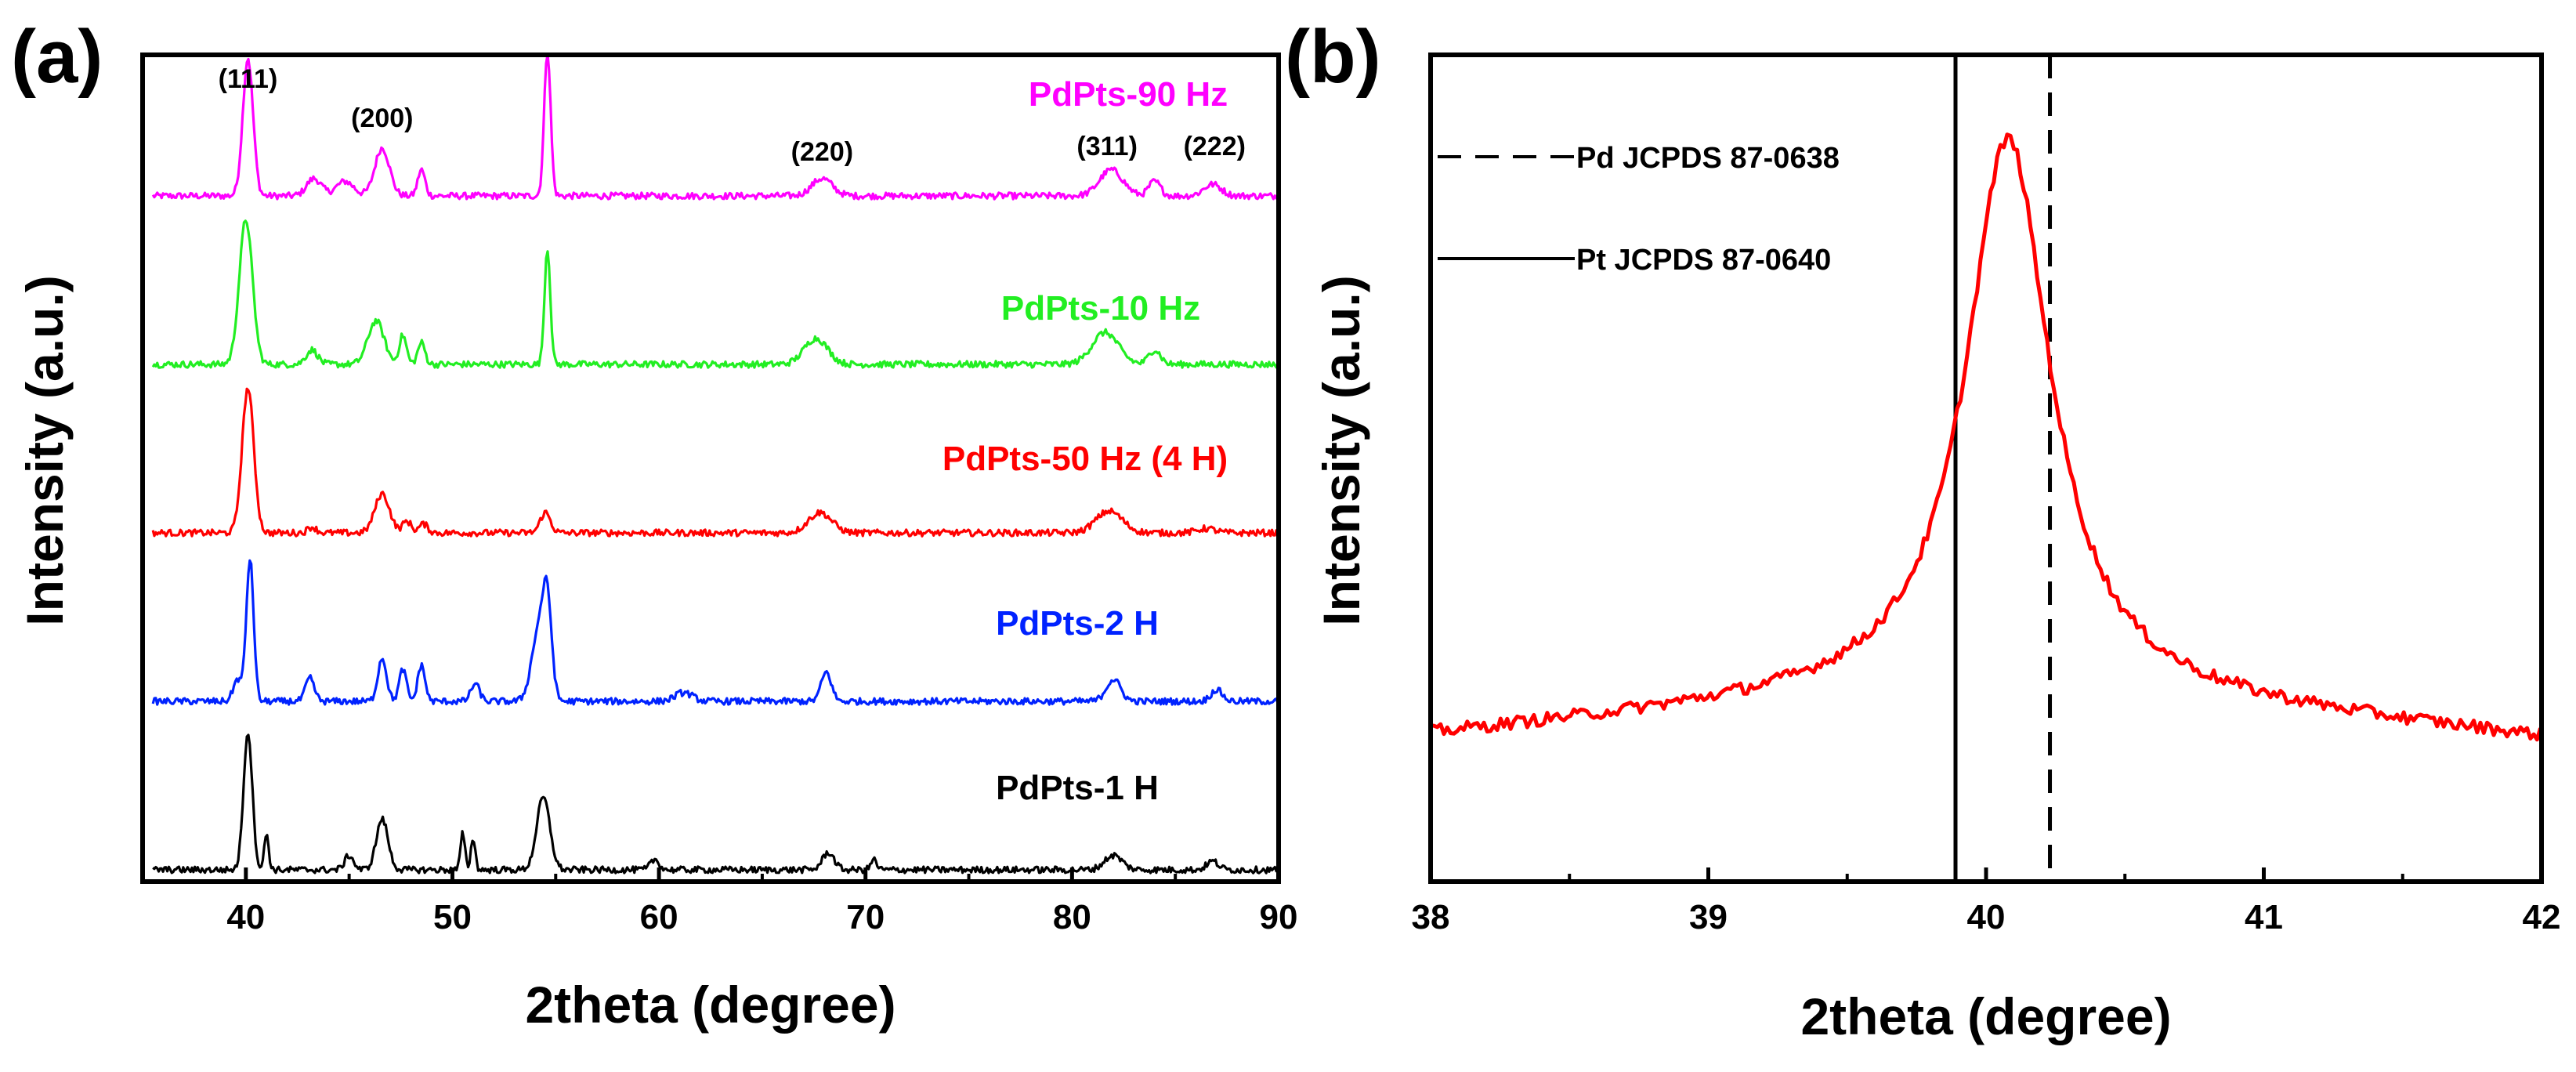 The image size is (2576, 1072). I want to click on panel-a-x-ticks: 40 50 60 70 80 90, so click(719, 901).